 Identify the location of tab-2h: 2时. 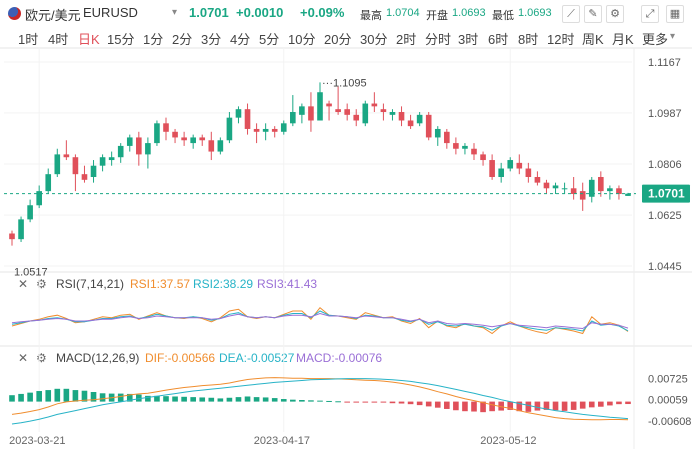
(406, 39).